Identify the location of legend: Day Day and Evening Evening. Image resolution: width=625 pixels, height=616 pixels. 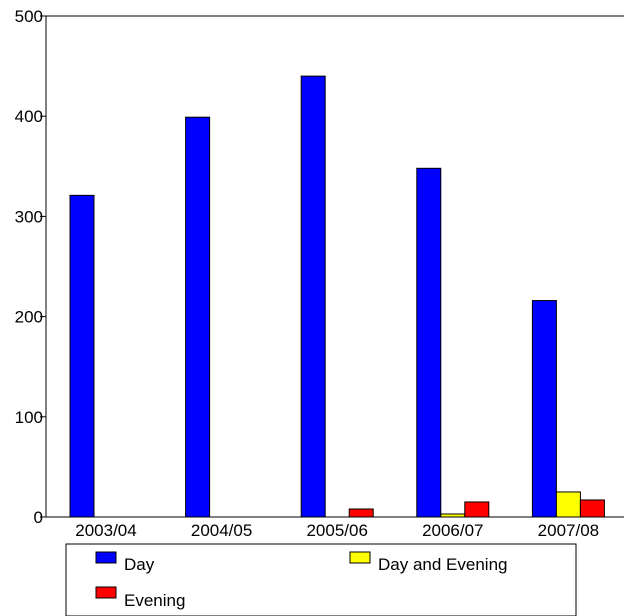
(321, 579).